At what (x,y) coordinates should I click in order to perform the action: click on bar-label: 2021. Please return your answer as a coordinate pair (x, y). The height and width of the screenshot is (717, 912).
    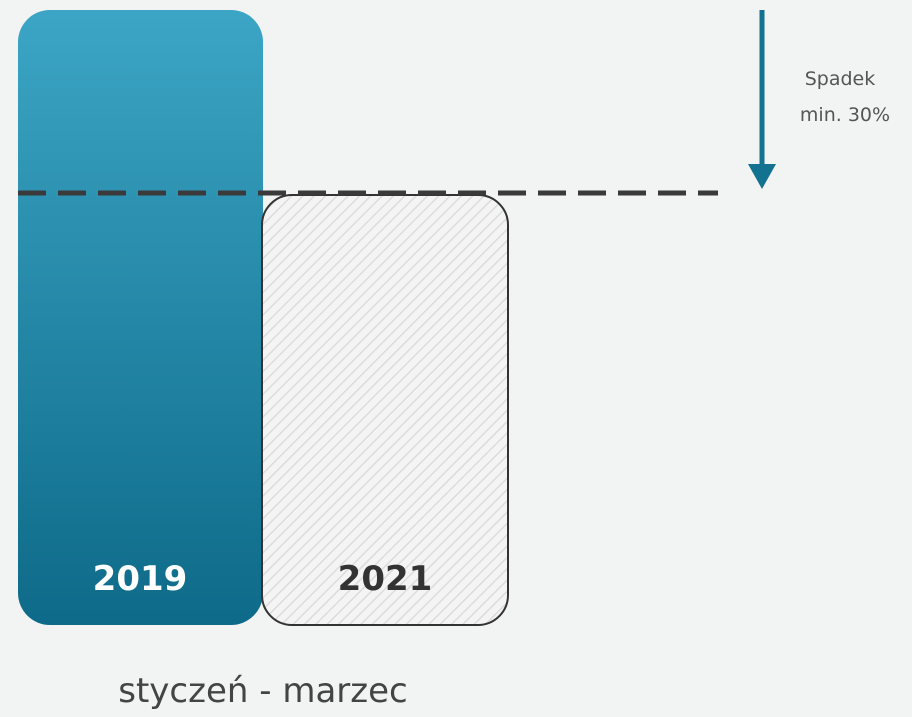
    Looking at the image, I should click on (385, 579).